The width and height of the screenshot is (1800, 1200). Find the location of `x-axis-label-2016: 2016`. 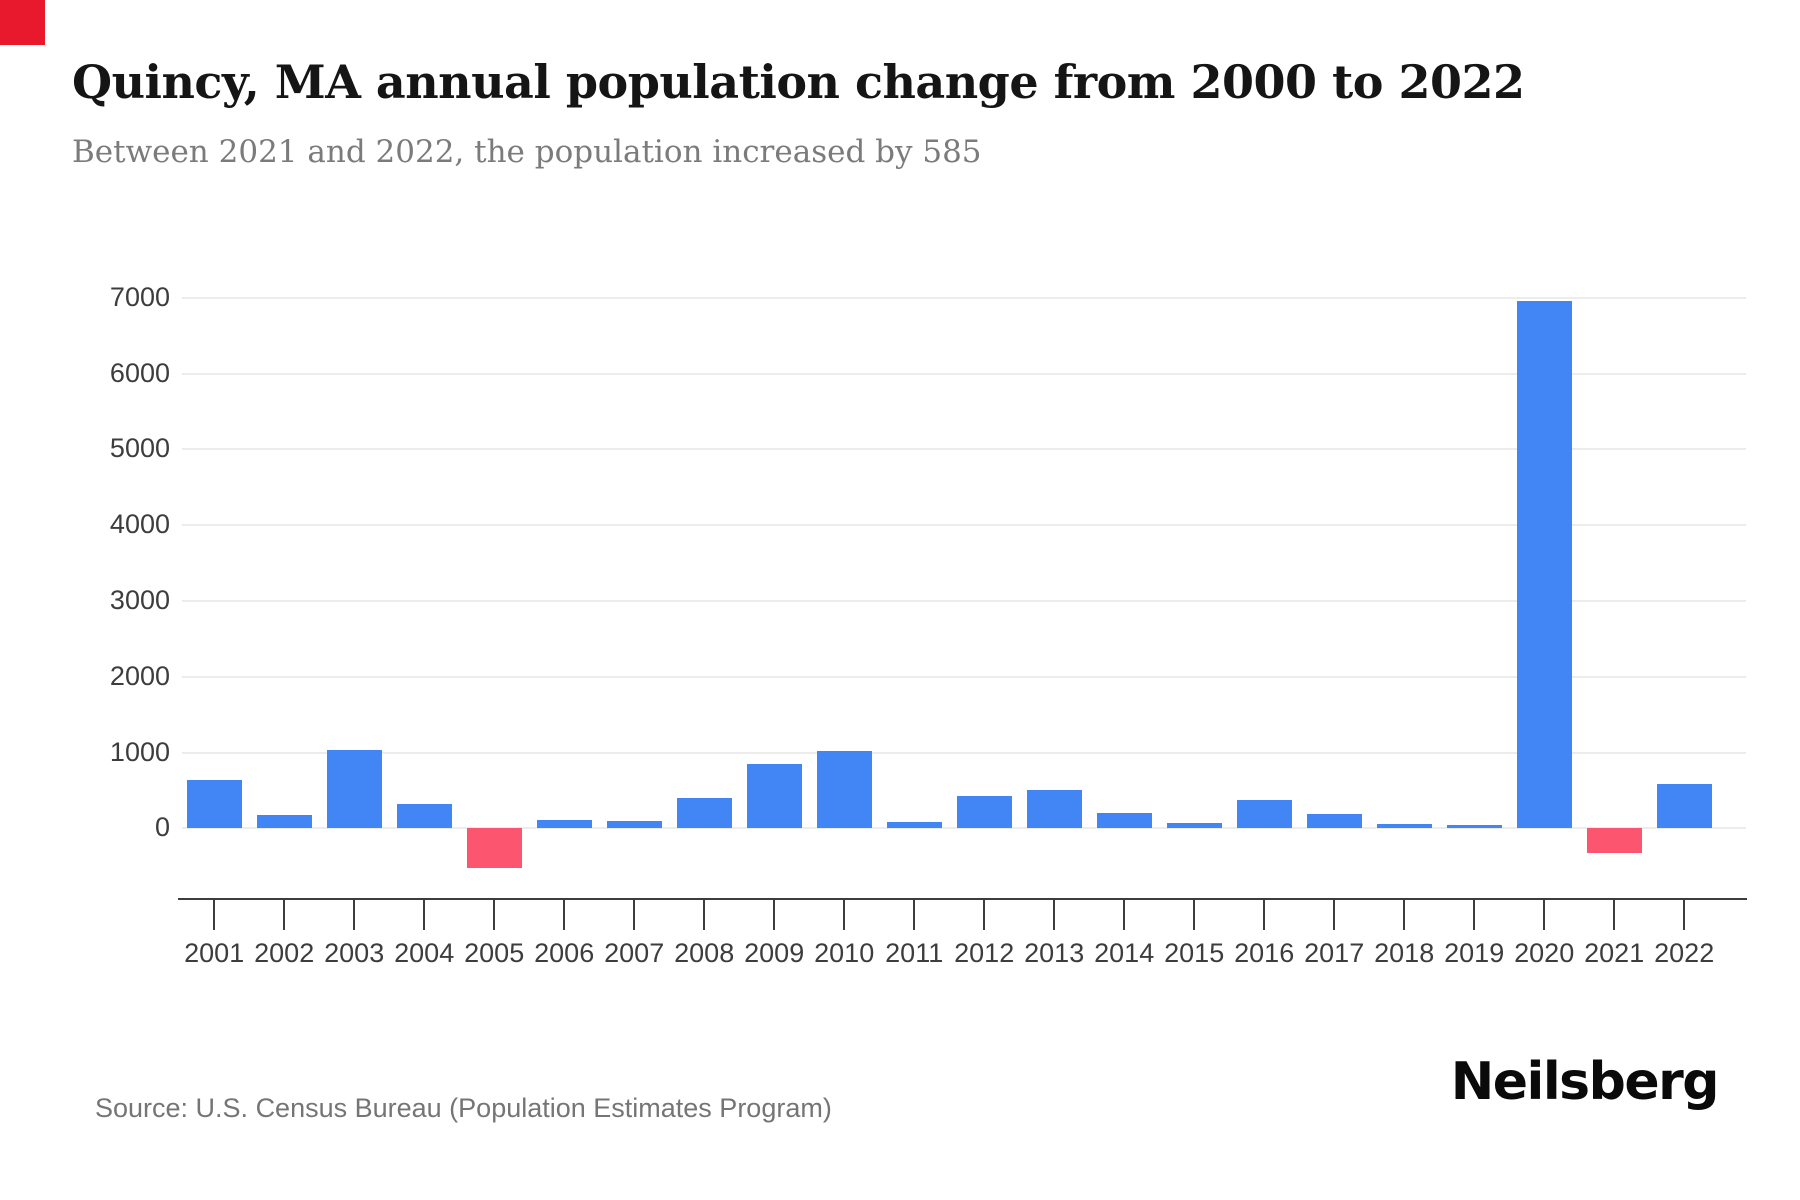

x-axis-label-2016: 2016 is located at coordinates (1264, 953).